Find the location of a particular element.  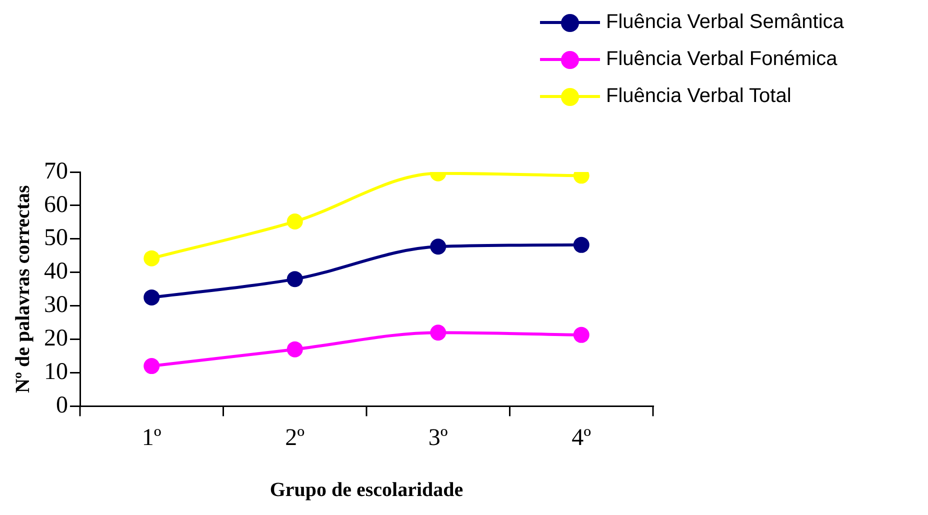

y-tick-label: 0 is located at coordinates (62, 405).